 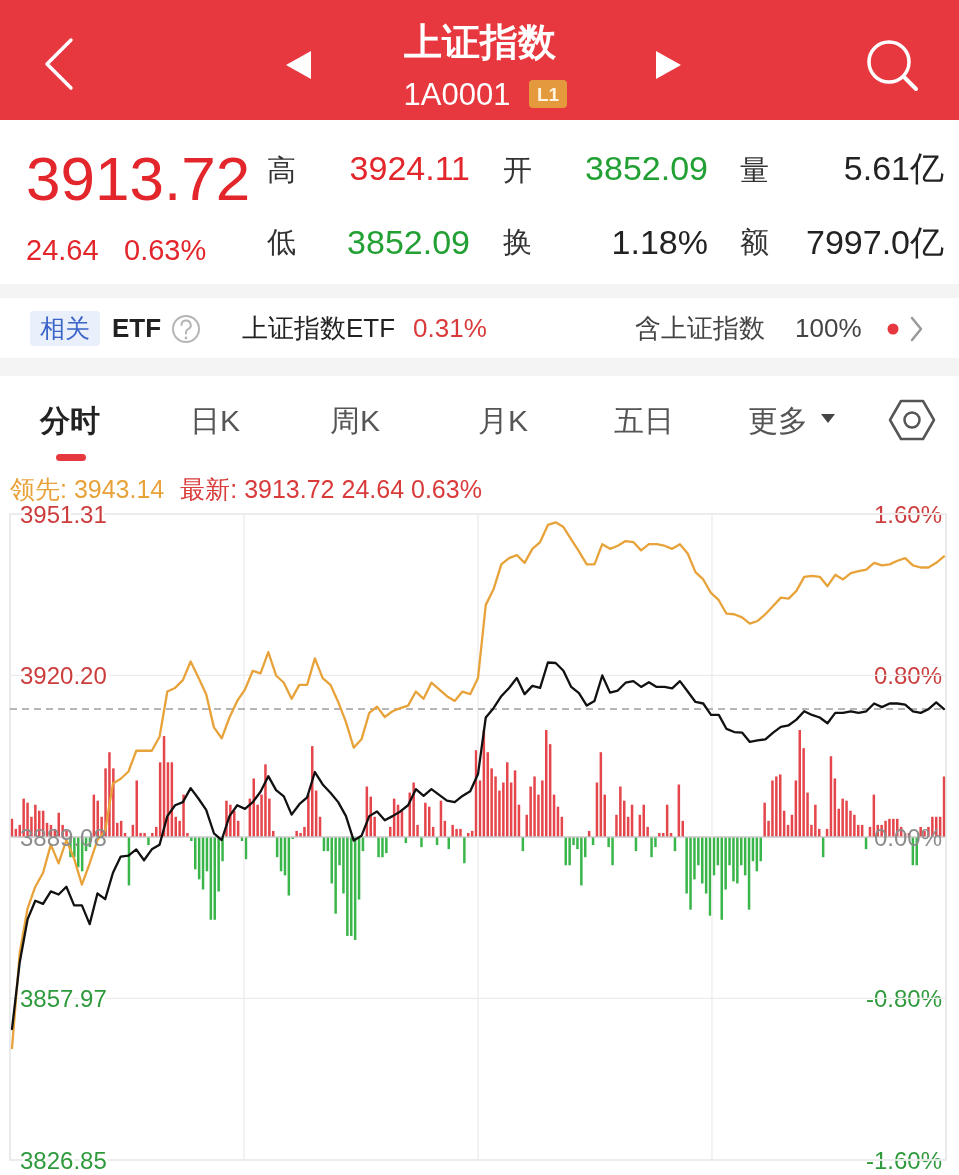 I want to click on y-tick-label: 3826.85, so click(x=63, y=1160).